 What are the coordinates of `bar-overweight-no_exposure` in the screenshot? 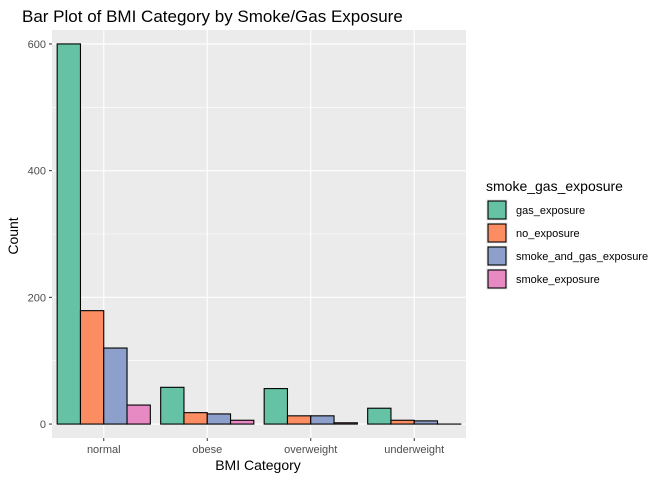 It's located at (299, 420).